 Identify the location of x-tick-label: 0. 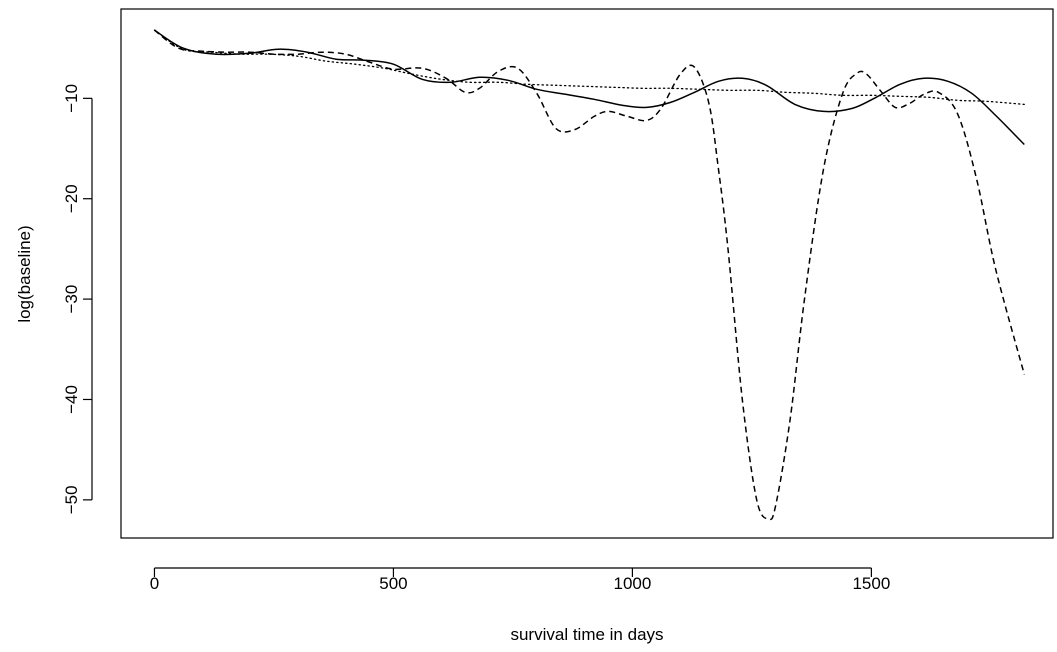
(154, 583).